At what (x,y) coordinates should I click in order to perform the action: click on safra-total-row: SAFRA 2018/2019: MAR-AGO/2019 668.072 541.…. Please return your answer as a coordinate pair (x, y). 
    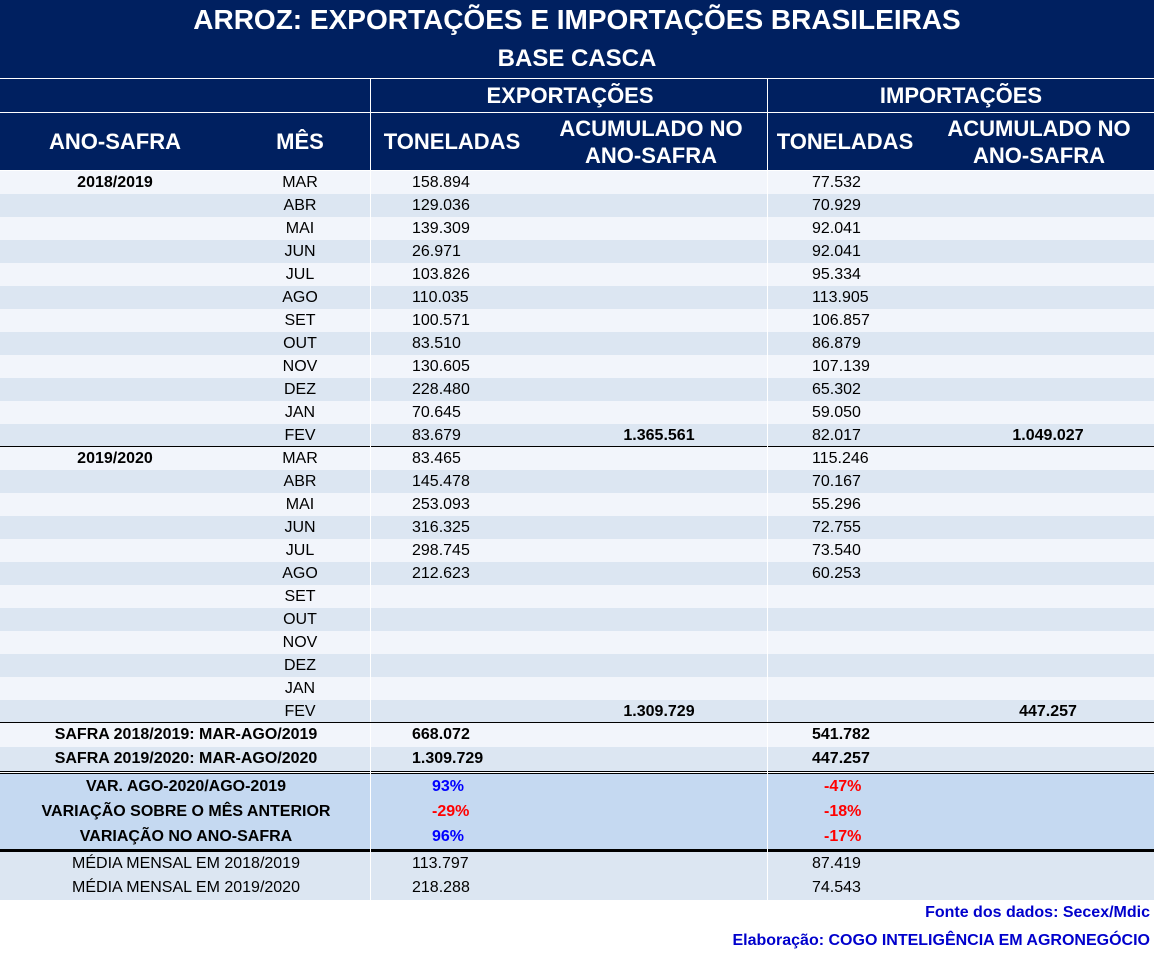
    Looking at the image, I should click on (577, 735).